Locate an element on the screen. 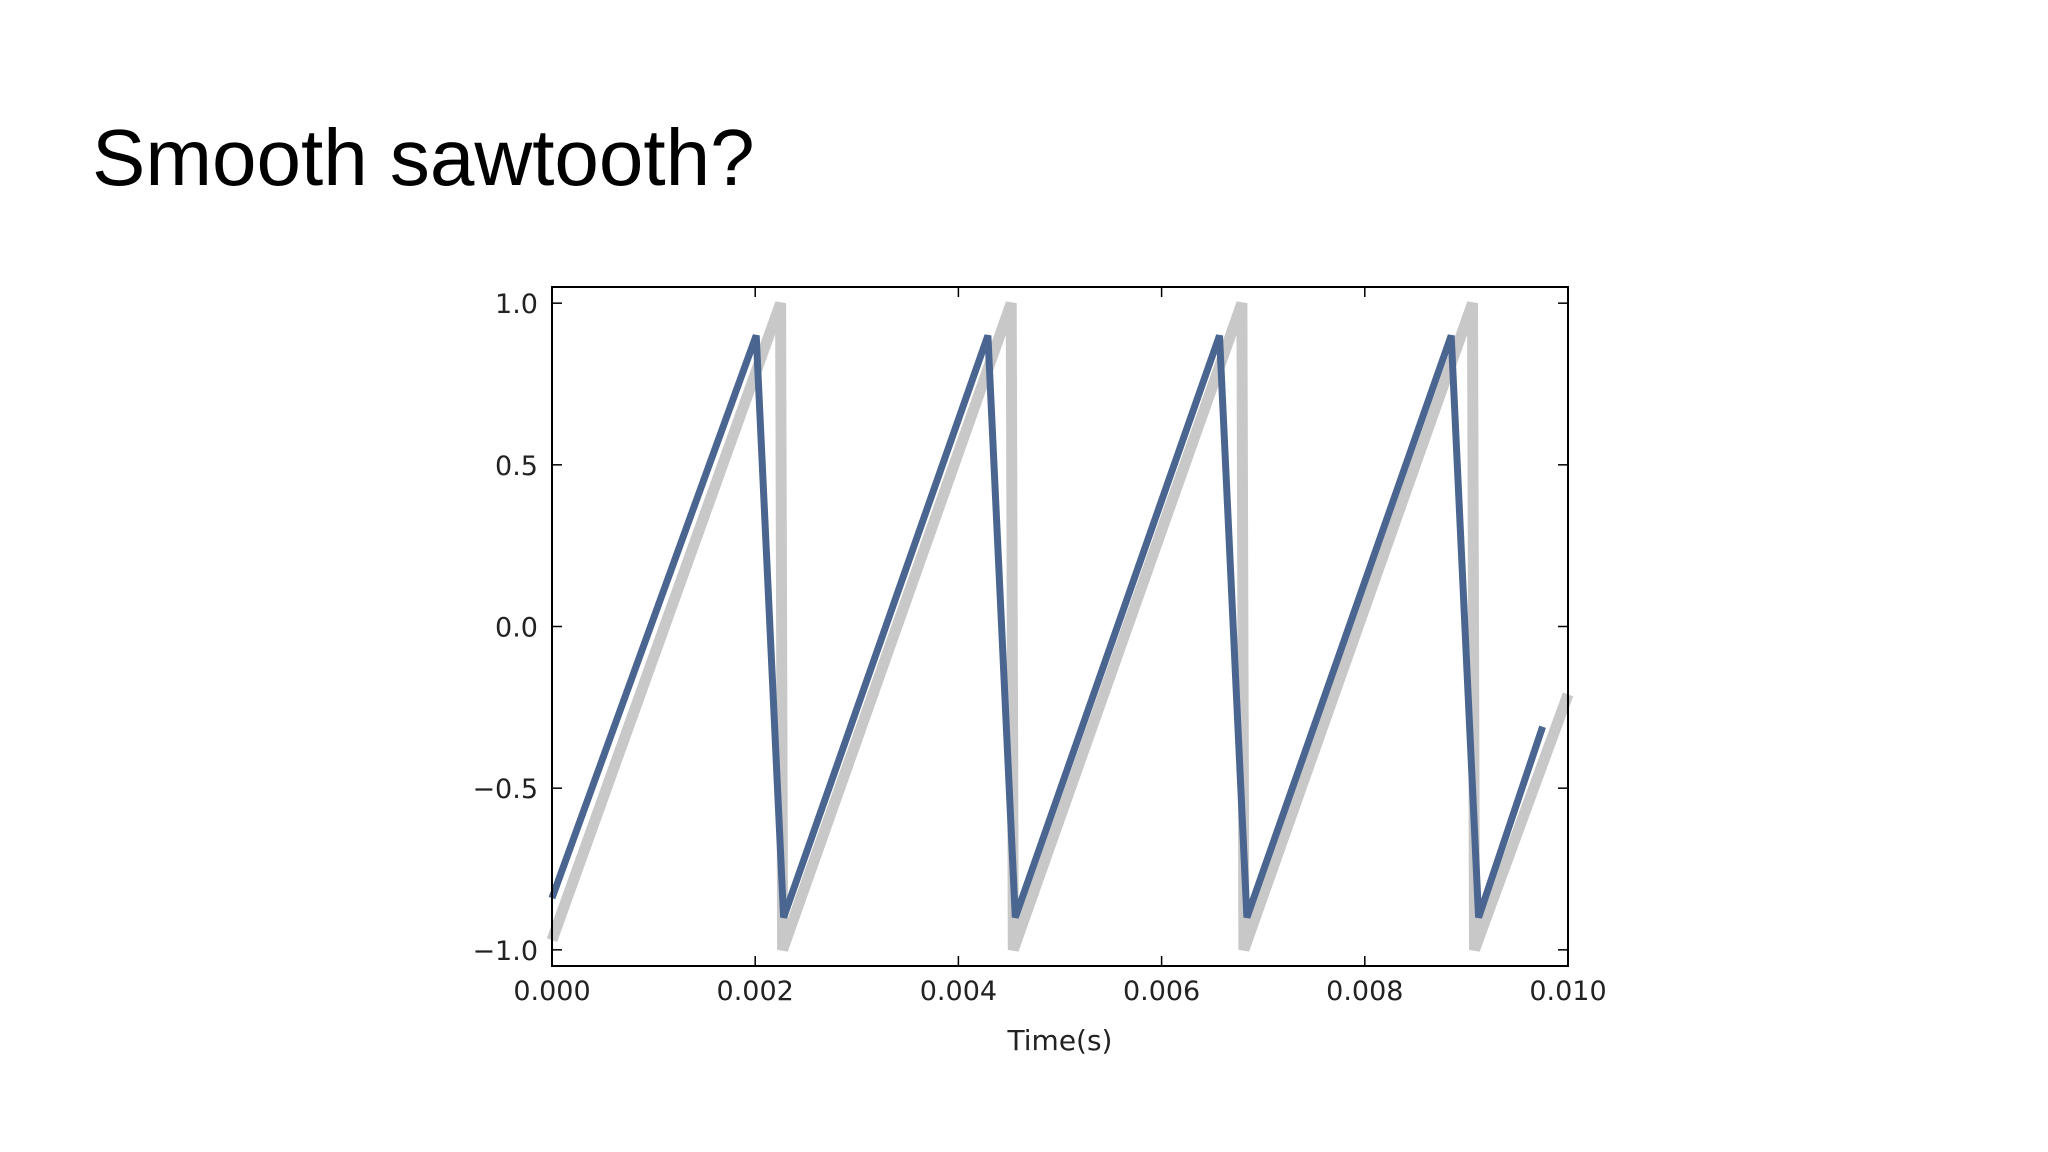  x-tick-label: 0.010 is located at coordinates (1567, 991).